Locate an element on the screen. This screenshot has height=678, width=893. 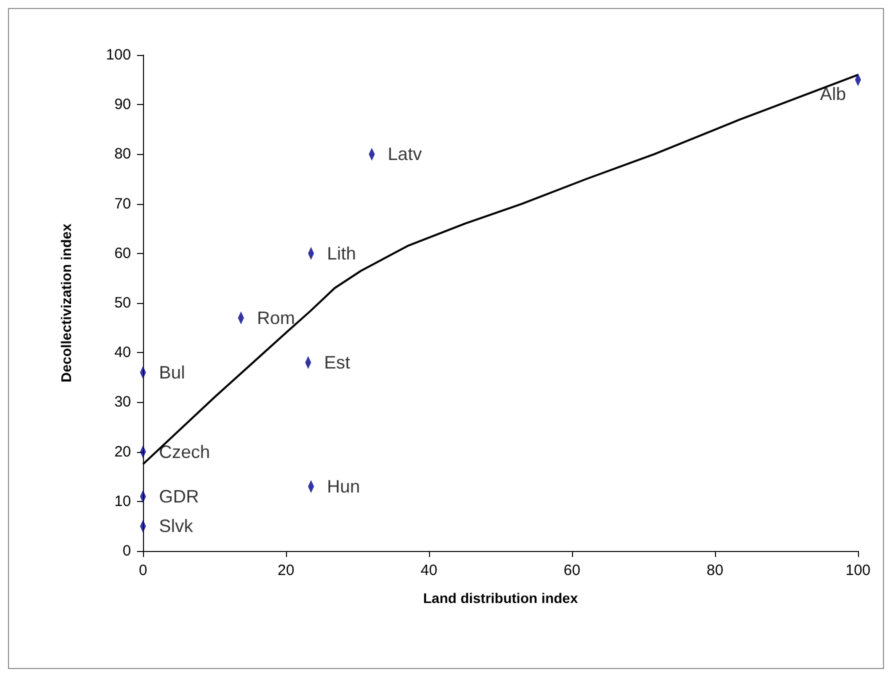
x-tick-label: 80 is located at coordinates (715, 570).